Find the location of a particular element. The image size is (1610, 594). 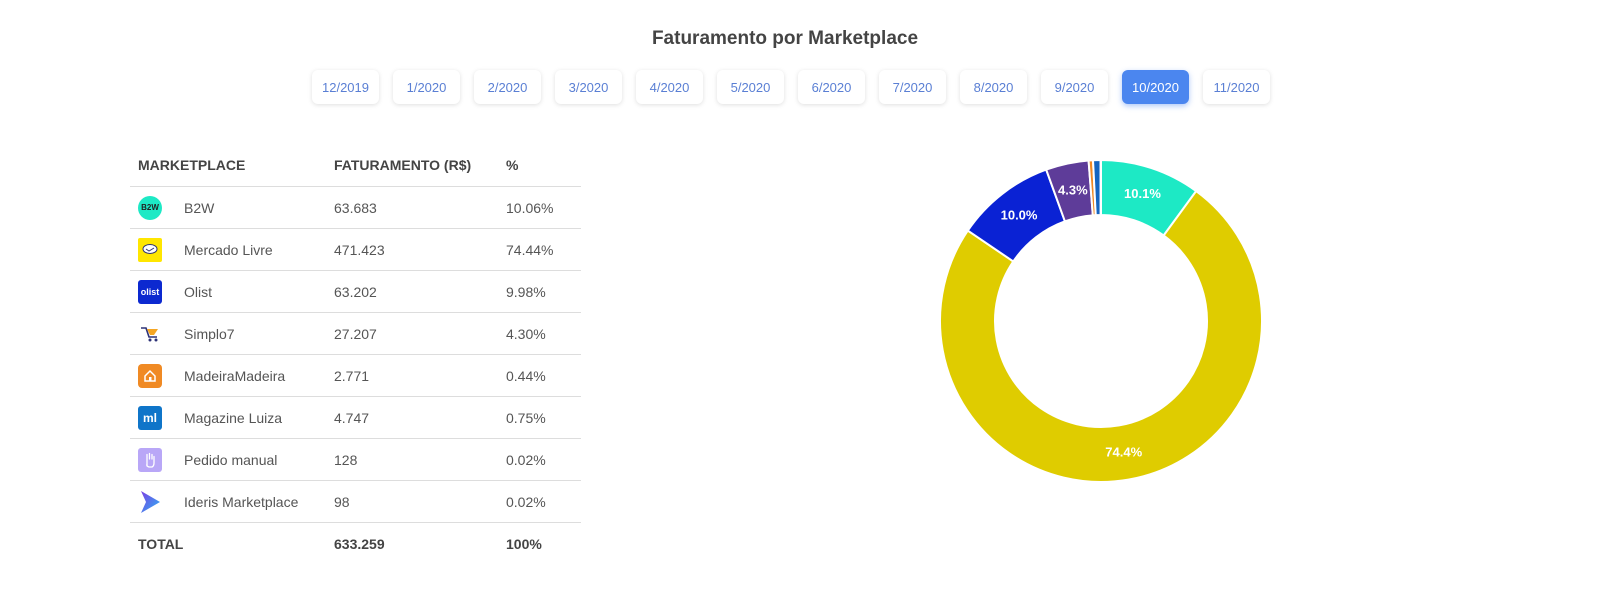

month-button-6-2020: 6/2020 is located at coordinates (831, 87).